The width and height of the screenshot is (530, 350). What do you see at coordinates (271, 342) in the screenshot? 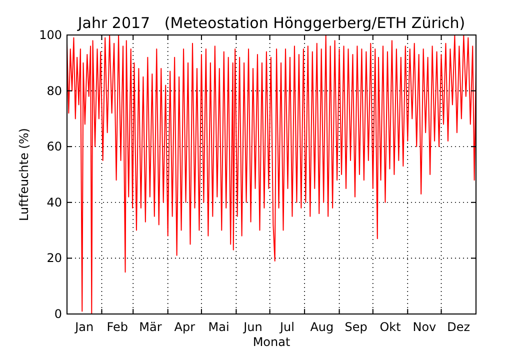
I see `x-axis-title: Monat` at bounding box center [271, 342].